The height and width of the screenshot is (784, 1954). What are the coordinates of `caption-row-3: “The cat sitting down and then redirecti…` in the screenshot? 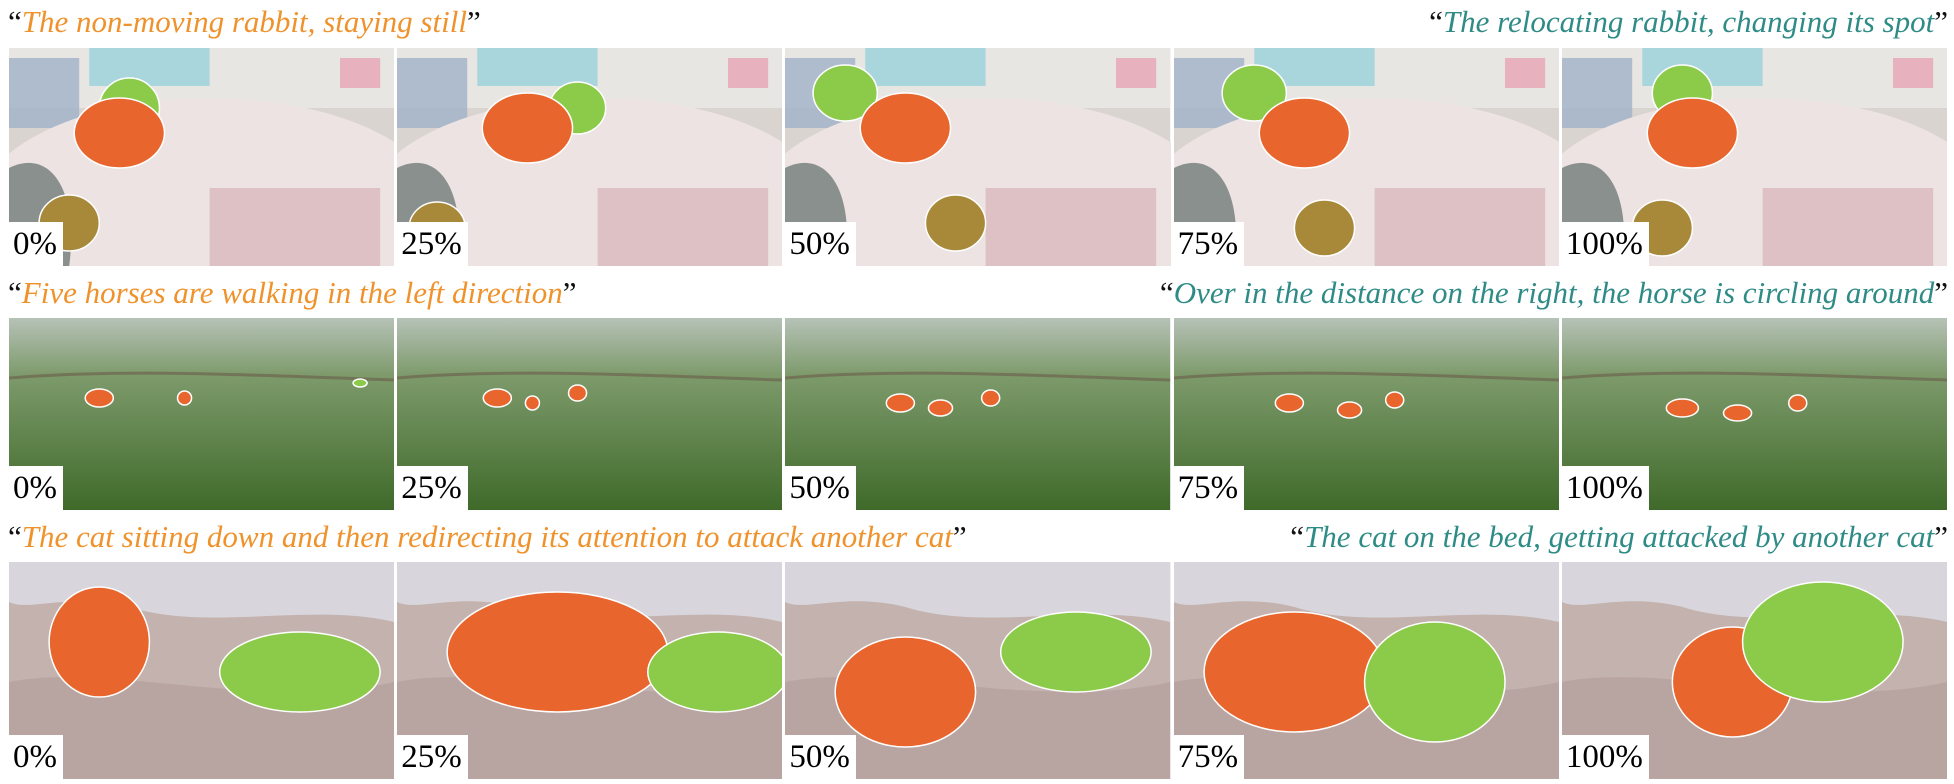 It's located at (977, 538).